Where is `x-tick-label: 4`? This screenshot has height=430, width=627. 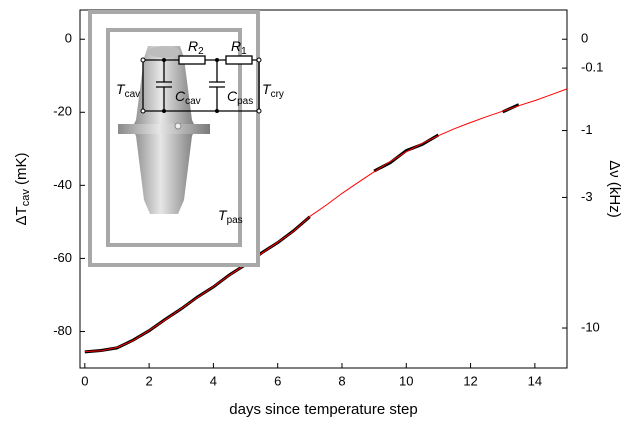 x-tick-label: 4 is located at coordinates (213, 380).